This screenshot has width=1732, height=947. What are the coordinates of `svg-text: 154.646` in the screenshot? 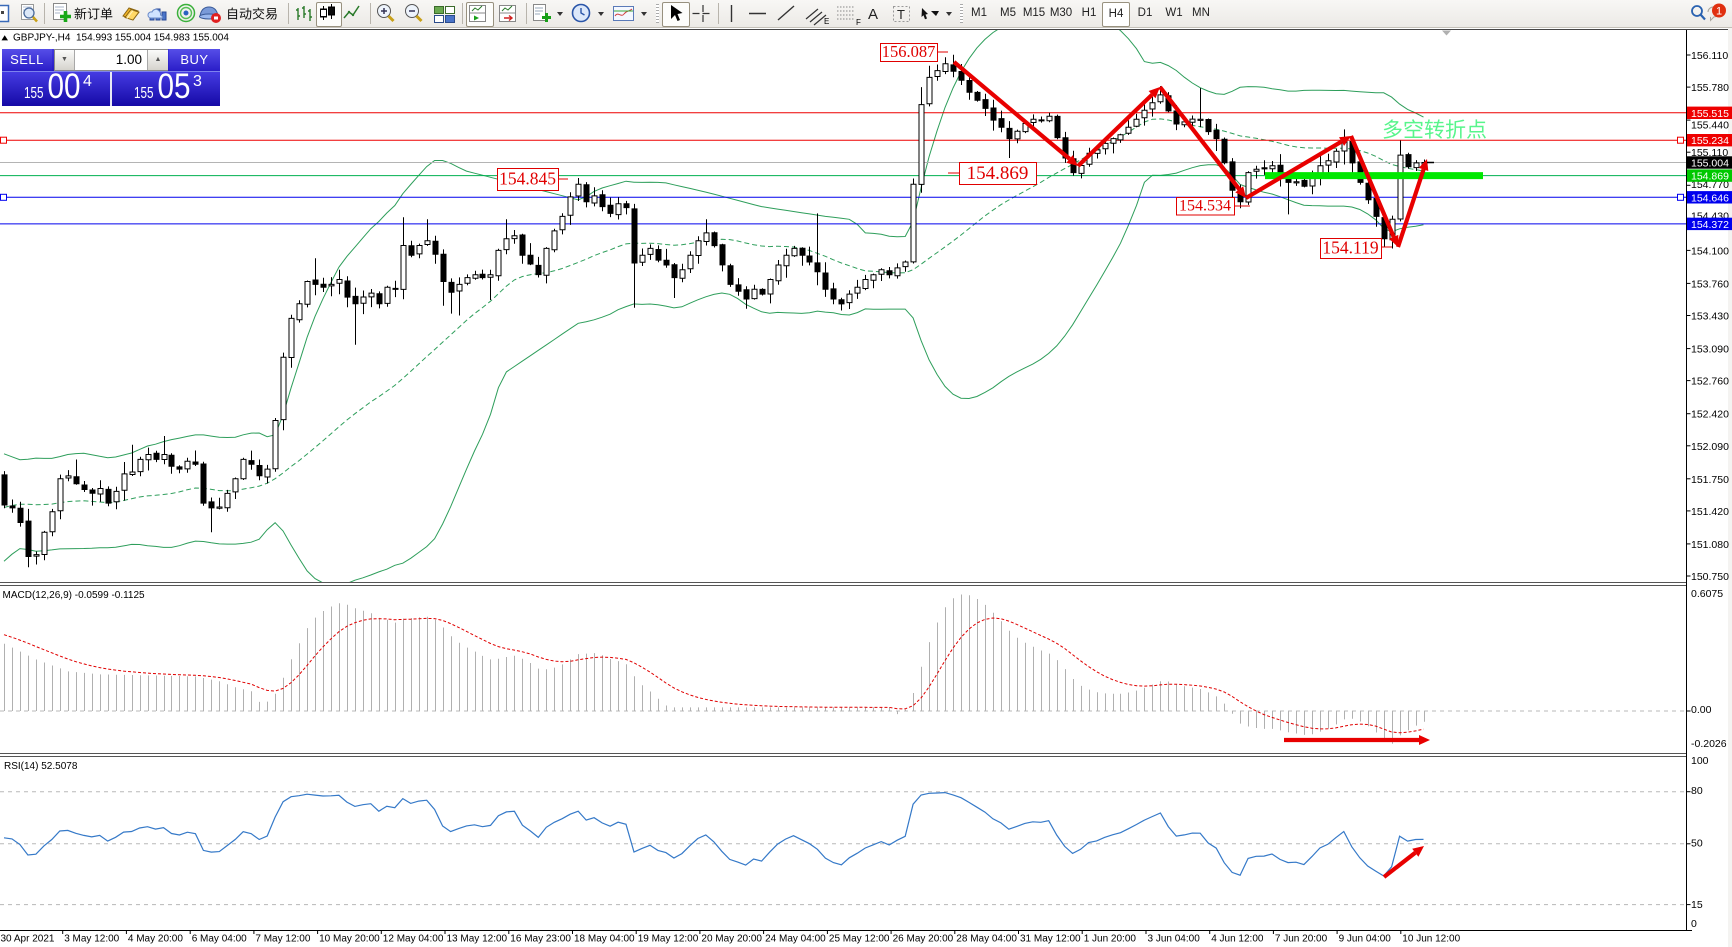 It's located at (1710, 198).